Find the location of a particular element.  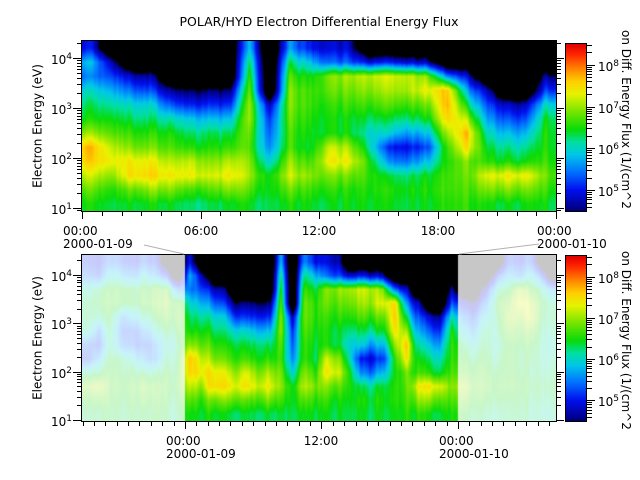

x-tick-date-label: 2000-01-09 is located at coordinates (201, 454).